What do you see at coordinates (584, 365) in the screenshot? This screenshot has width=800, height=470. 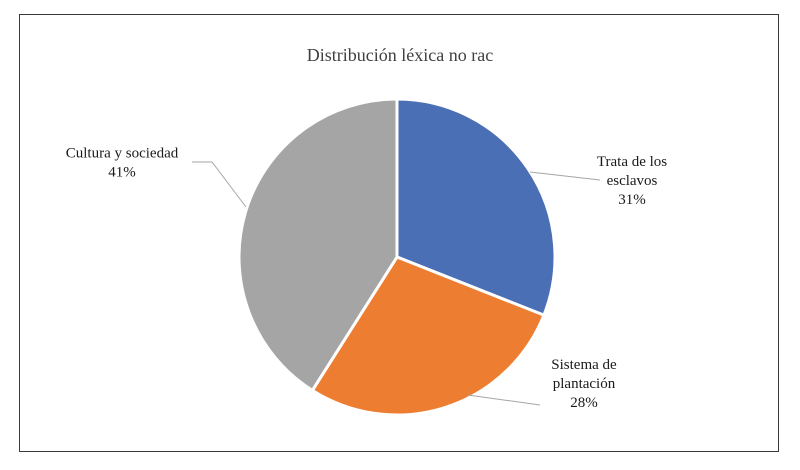 I see `data-label-text-1: Sistema de` at bounding box center [584, 365].